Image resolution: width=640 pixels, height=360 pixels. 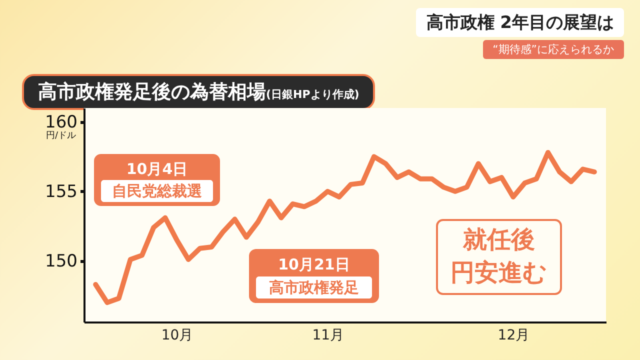 What do you see at coordinates (499, 272) in the screenshot?
I see `annotation: 円安進む` at bounding box center [499, 272].